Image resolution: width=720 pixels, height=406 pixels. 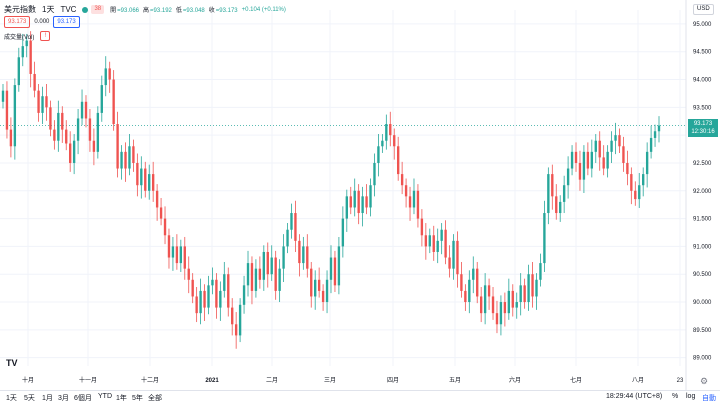 I want to click on badge-chip: 38, so click(x=98, y=9).